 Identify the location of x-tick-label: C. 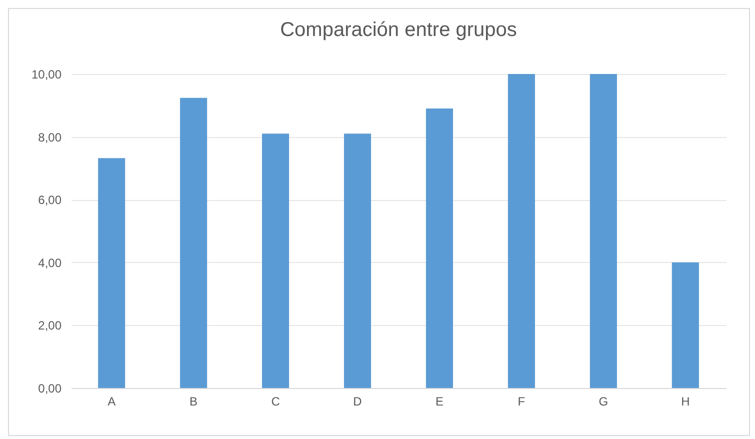
(275, 401).